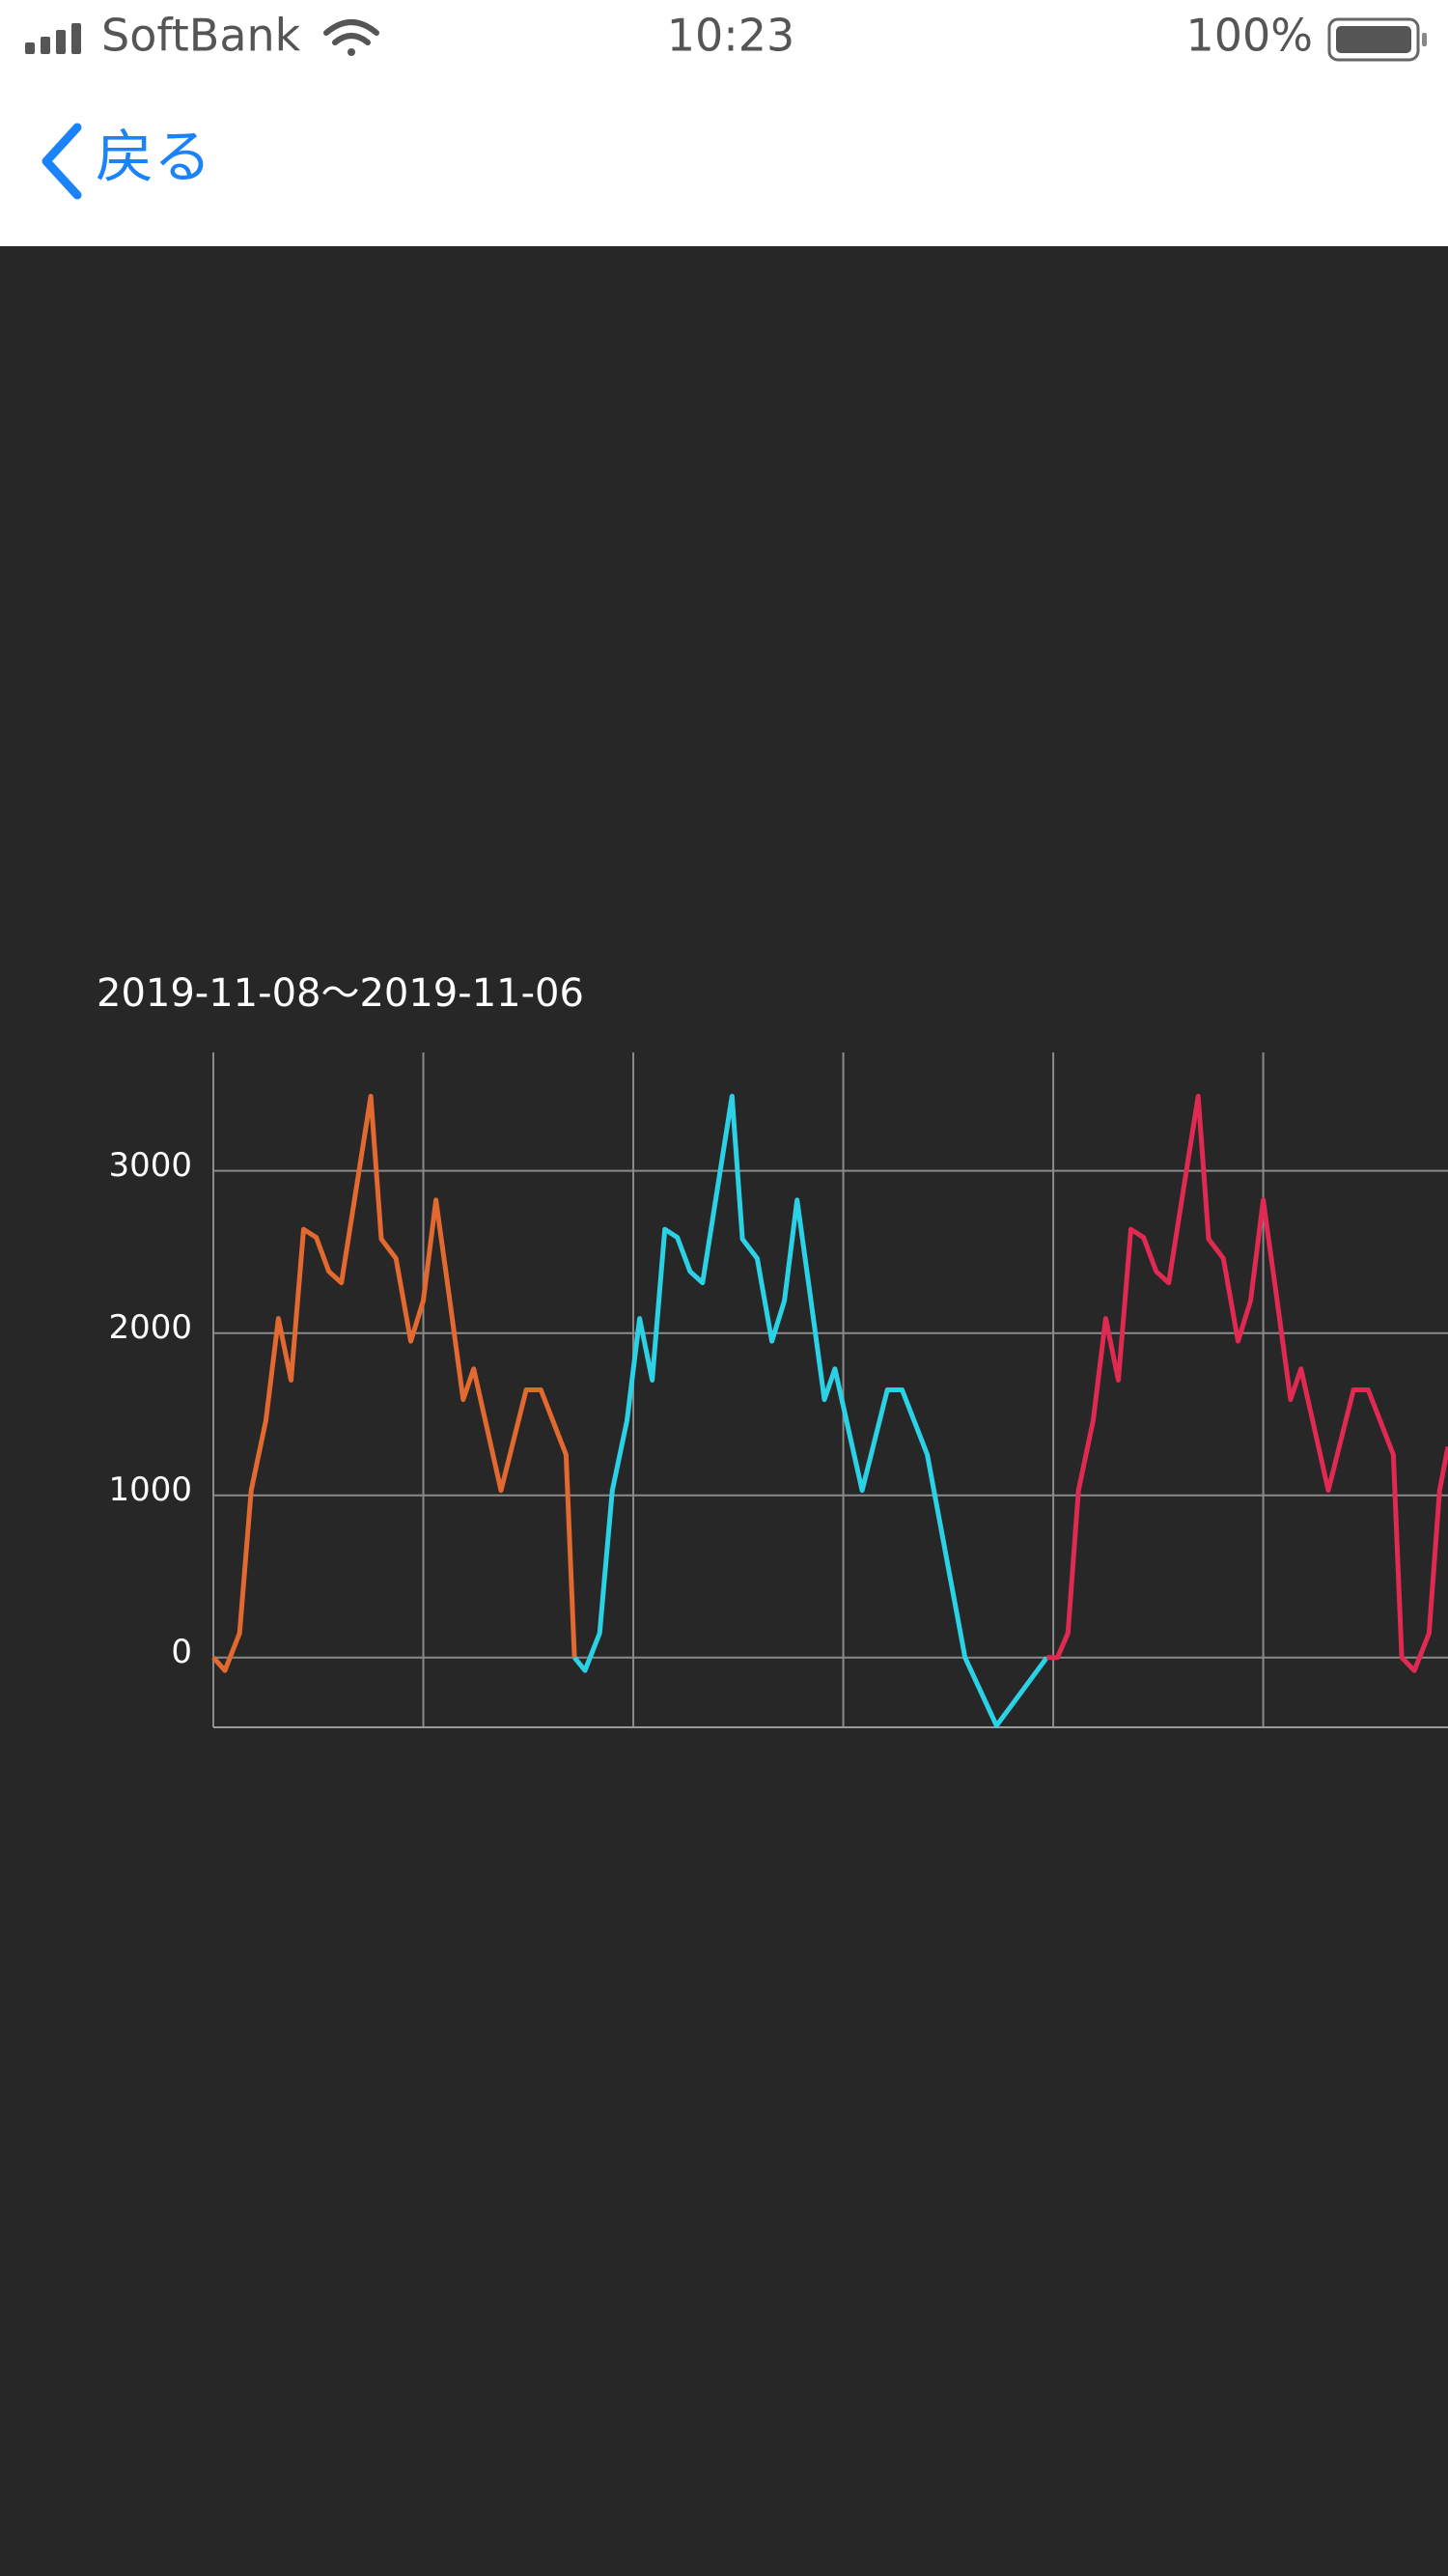 The image size is (1448, 2576). What do you see at coordinates (182, 1652) in the screenshot?
I see `y-tick-label: 0` at bounding box center [182, 1652].